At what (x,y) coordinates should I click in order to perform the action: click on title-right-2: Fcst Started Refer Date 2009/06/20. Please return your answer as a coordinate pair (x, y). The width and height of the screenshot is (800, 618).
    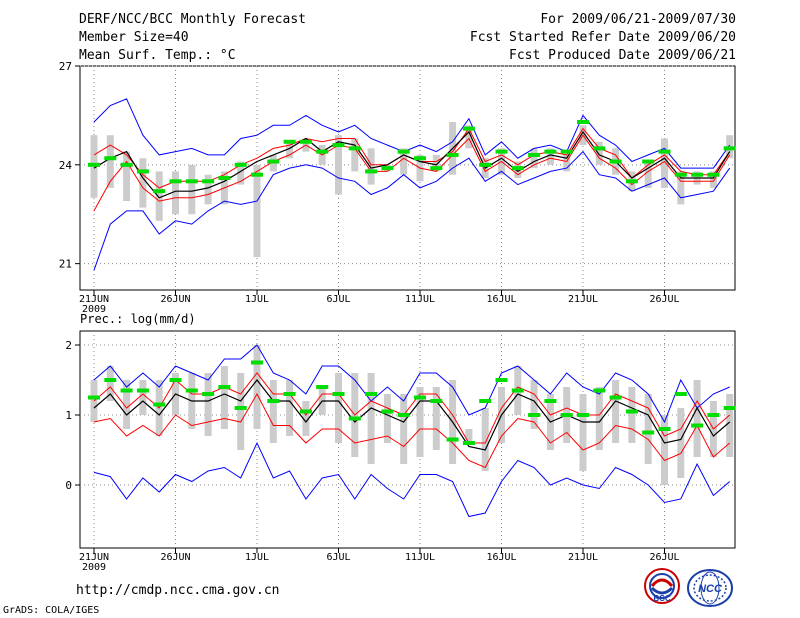
    Looking at the image, I should click on (602, 37).